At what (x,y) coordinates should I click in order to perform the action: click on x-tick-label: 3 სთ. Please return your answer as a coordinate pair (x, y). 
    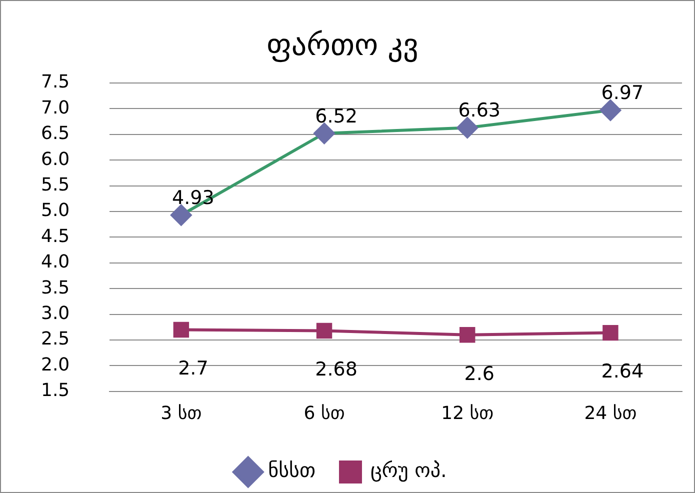
    Looking at the image, I should click on (181, 413).